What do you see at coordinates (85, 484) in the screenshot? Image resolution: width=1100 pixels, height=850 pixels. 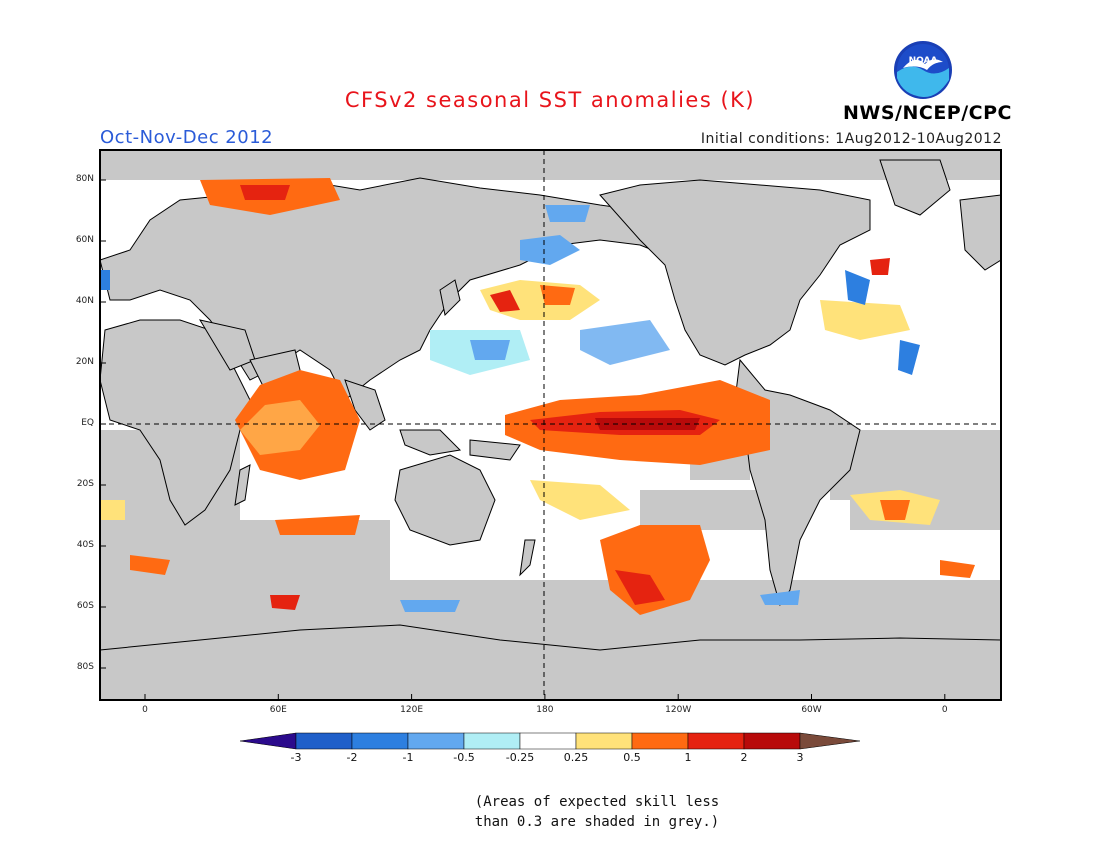 I see `latitude-label: 20S` at bounding box center [85, 484].